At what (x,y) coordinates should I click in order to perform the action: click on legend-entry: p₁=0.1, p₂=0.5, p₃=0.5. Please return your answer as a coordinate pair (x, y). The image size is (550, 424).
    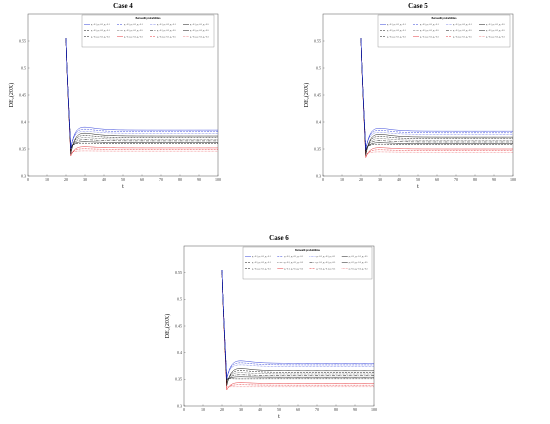
    Looking at the image, I should click on (326, 263).